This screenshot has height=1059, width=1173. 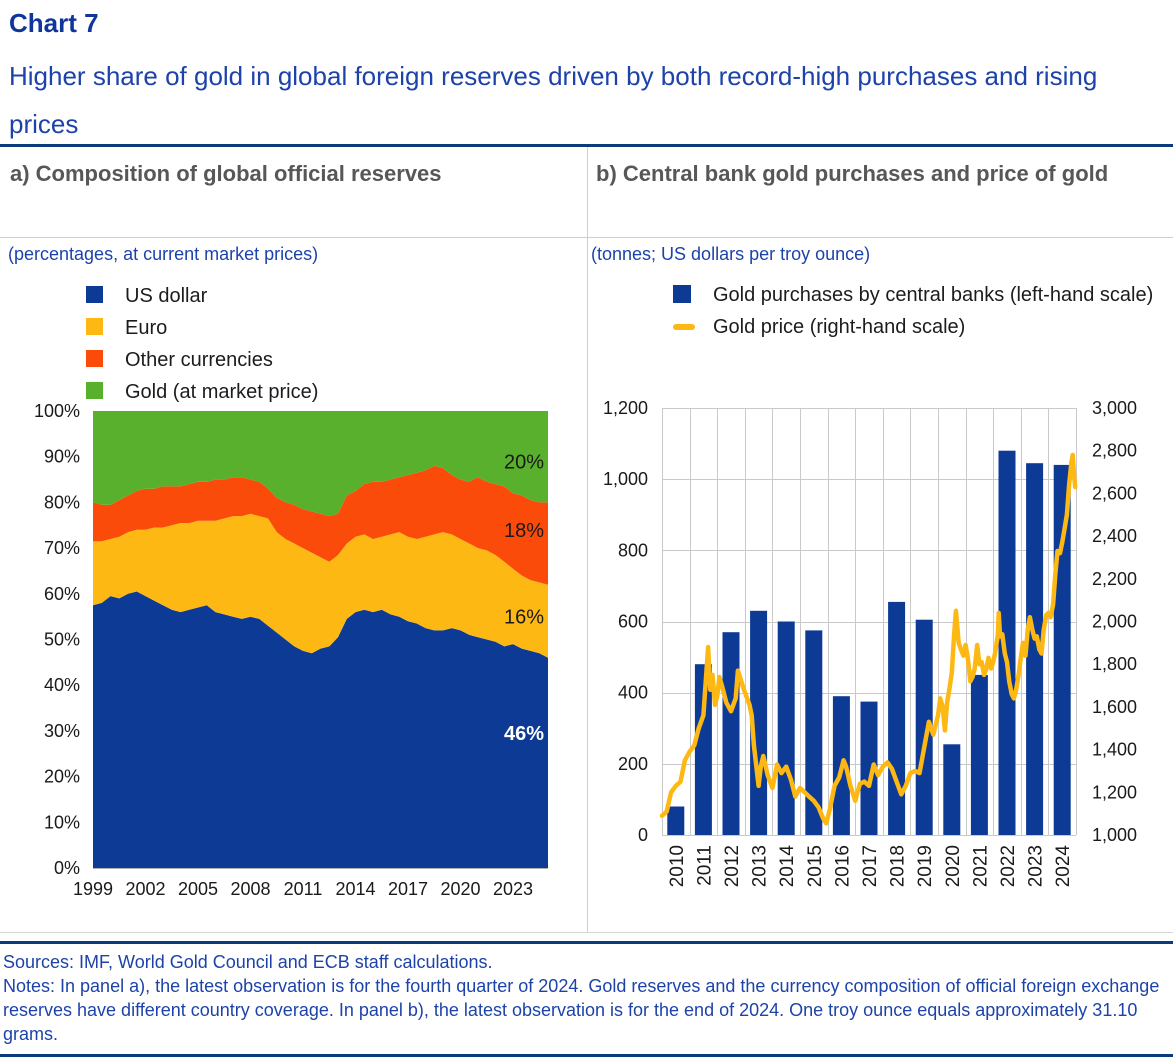 What do you see at coordinates (166, 296) in the screenshot?
I see `legend-label: US dollar` at bounding box center [166, 296].